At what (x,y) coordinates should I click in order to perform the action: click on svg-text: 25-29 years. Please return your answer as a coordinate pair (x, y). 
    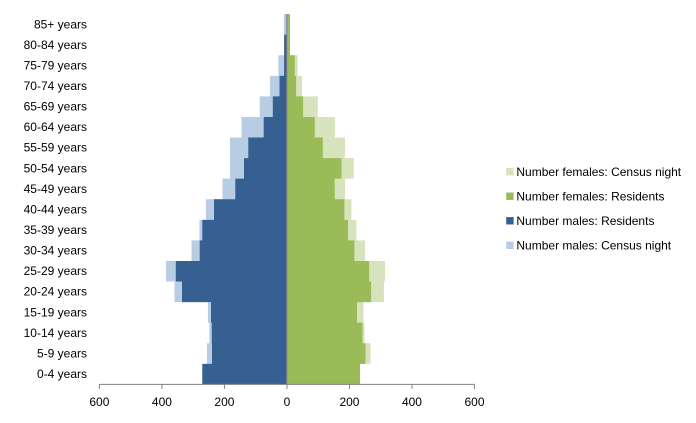
    Looking at the image, I should click on (55, 271).